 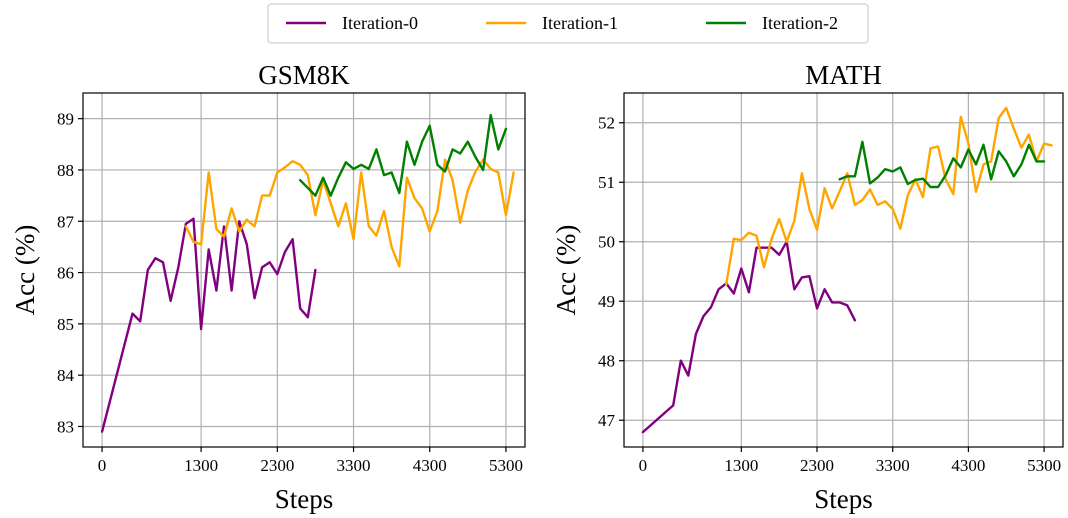 What do you see at coordinates (25, 270) in the screenshot?
I see `gsm8k-y-axis-label: Acc (%)` at bounding box center [25, 270].